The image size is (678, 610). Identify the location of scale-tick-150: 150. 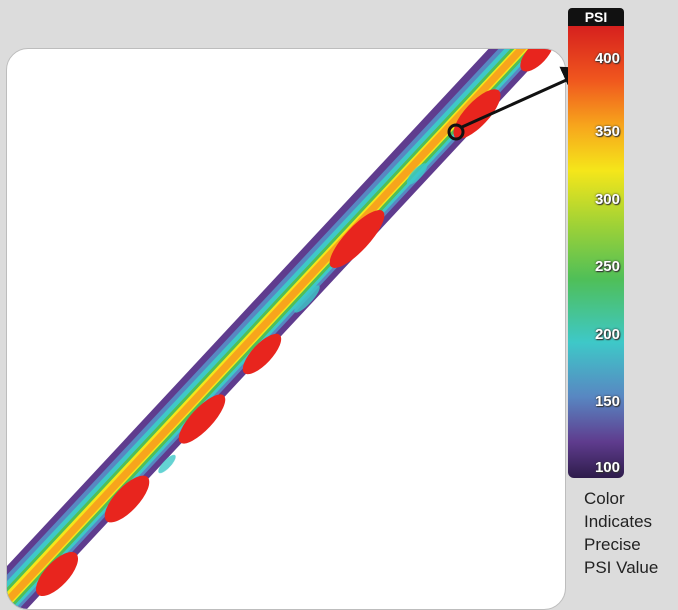
(607, 401).